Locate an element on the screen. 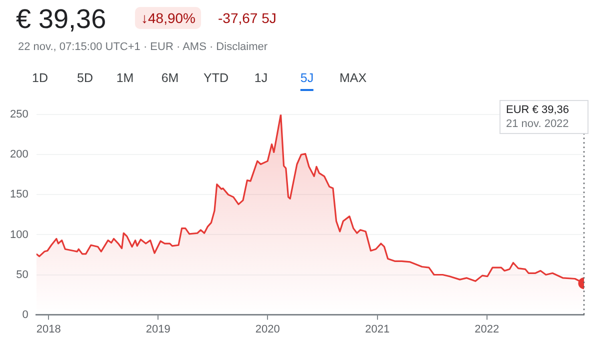 Image resolution: width=605 pixels, height=341 pixels. y-tick-label: 150 is located at coordinates (19, 194).